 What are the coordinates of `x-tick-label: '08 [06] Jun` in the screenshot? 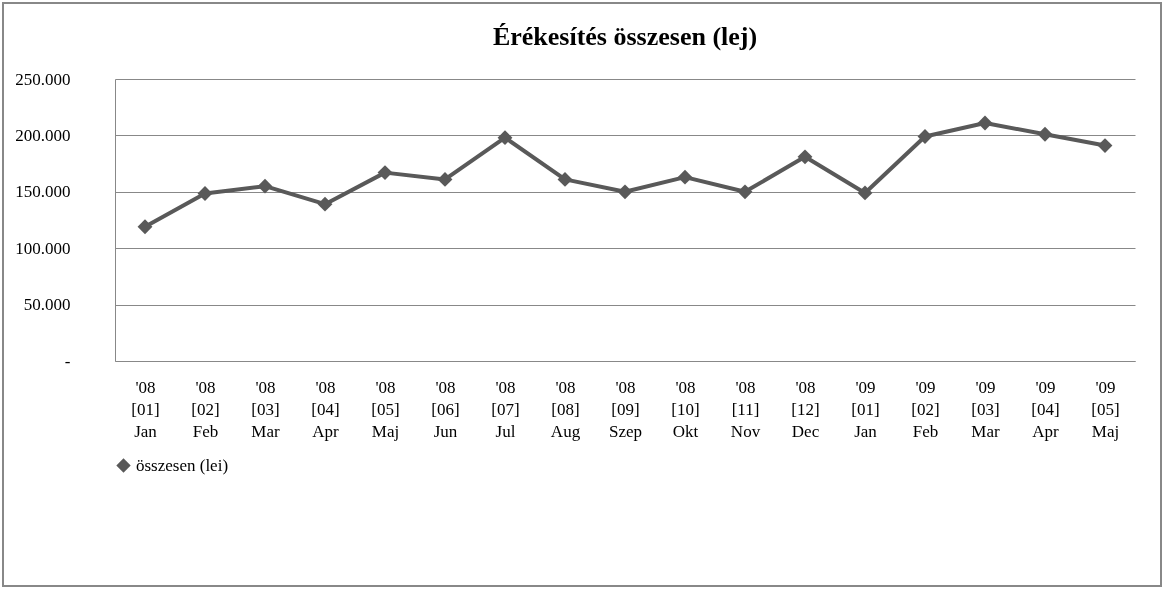 It's located at (445, 409).